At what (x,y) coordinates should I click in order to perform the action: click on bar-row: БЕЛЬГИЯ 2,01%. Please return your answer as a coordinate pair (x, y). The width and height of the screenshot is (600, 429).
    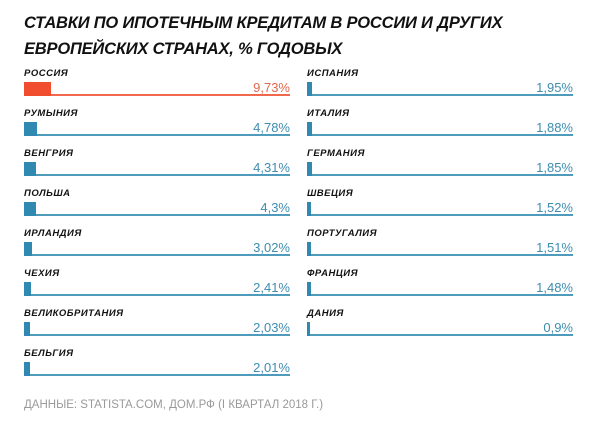
    Looking at the image, I should click on (157, 368).